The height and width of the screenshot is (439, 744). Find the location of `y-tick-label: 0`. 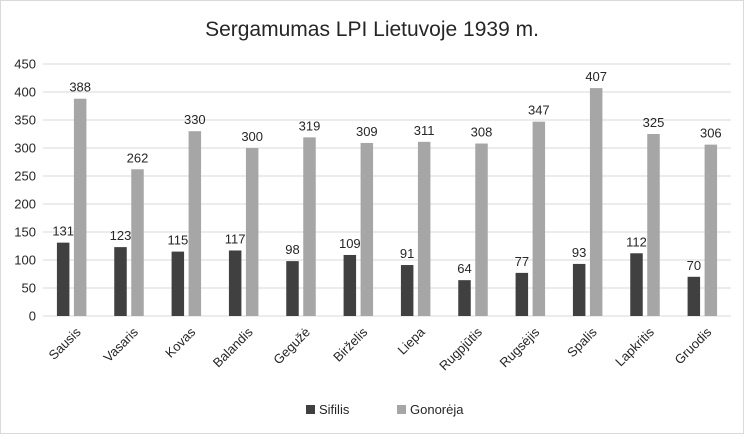

y-tick-label: 0 is located at coordinates (32, 316).